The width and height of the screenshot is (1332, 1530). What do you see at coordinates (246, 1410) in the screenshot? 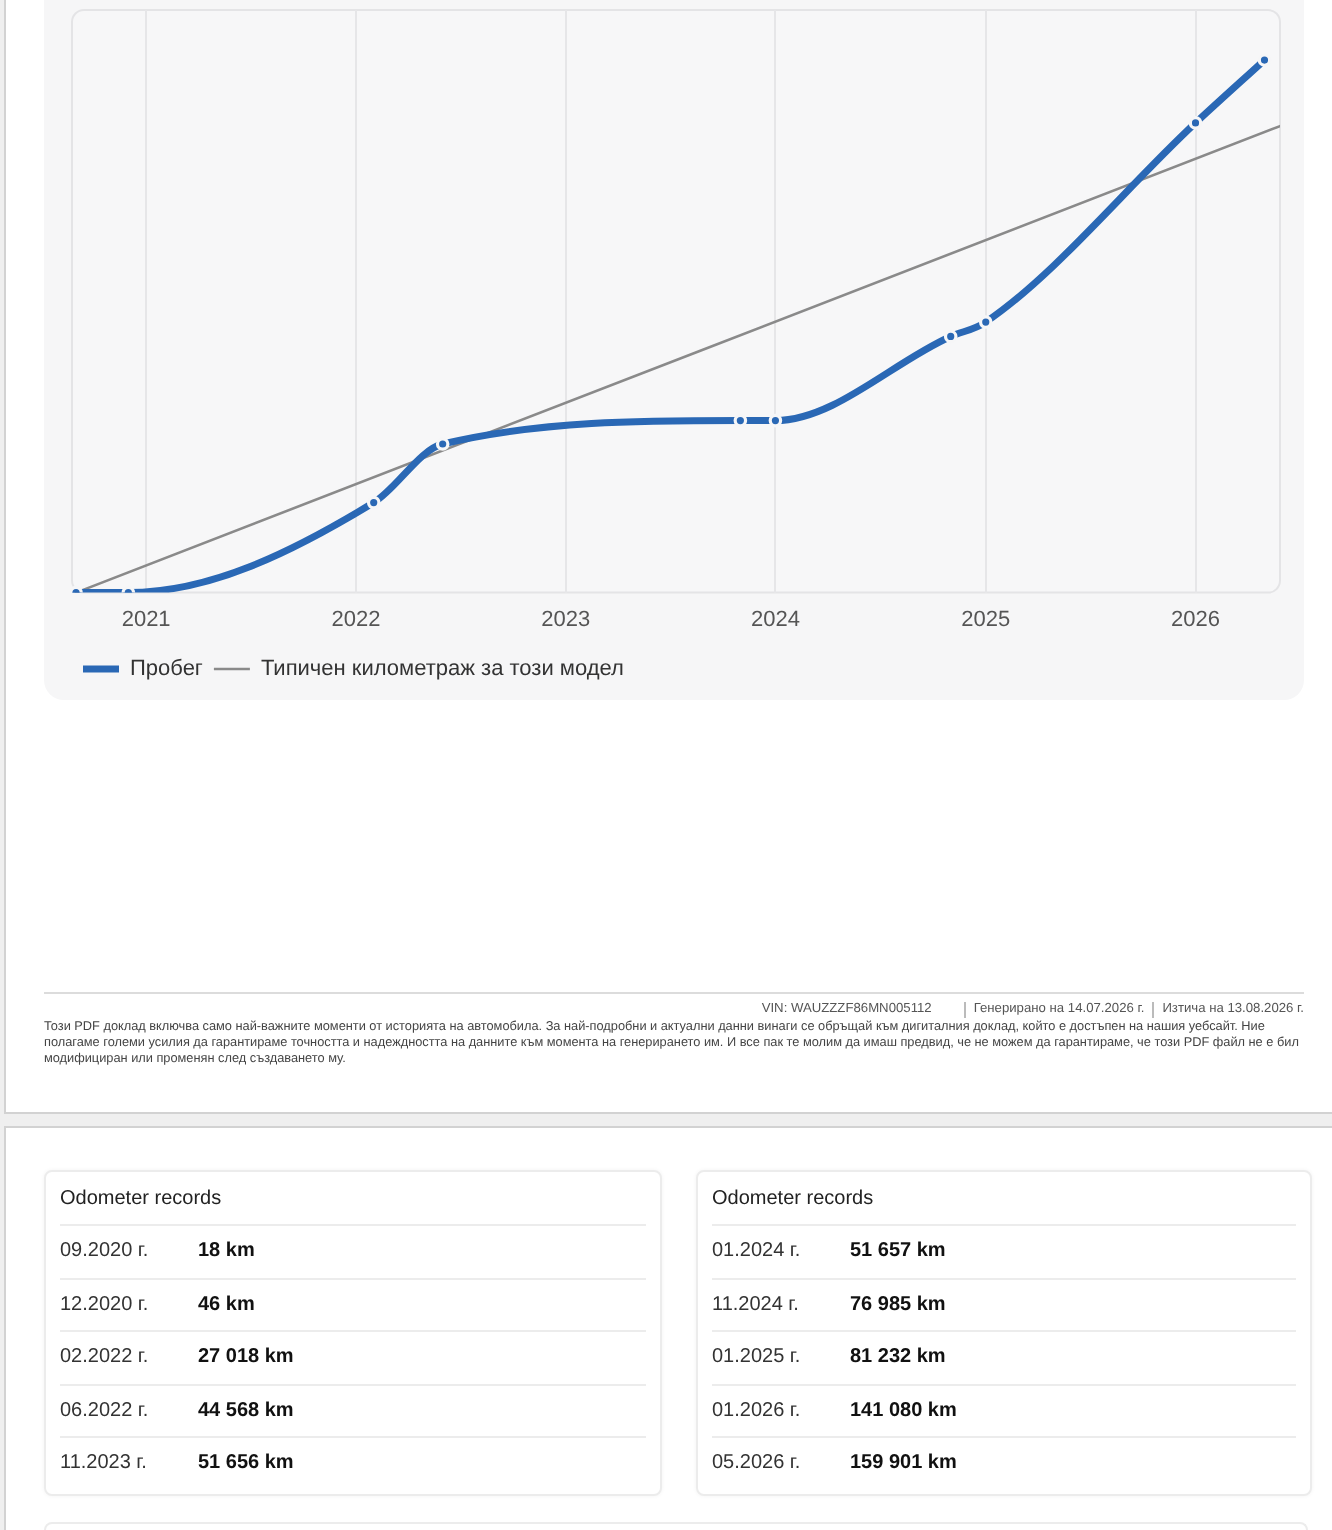
I see `text: 44 568 km` at bounding box center [246, 1410].